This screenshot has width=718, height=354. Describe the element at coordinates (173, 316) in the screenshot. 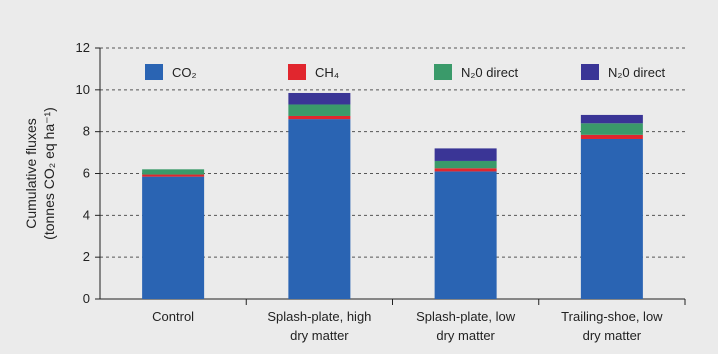

I see `x-category-label: Control` at that location.